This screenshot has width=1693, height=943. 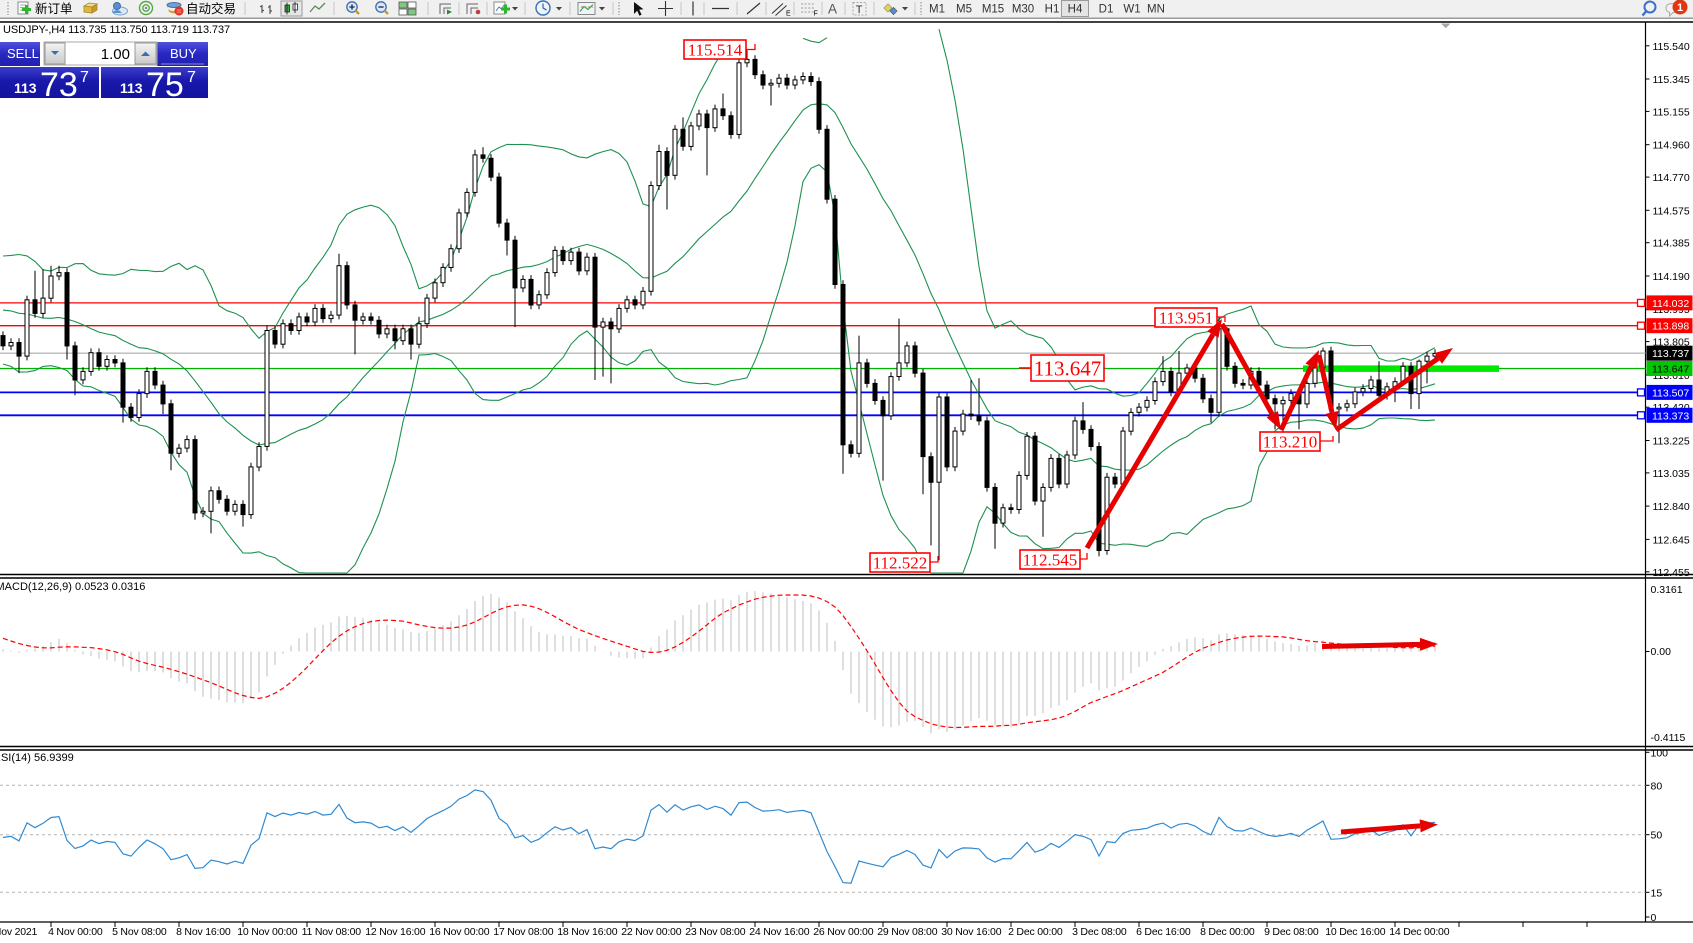 What do you see at coordinates (1668, 738) in the screenshot?
I see `svg-text: -0.4115` at bounding box center [1668, 738].